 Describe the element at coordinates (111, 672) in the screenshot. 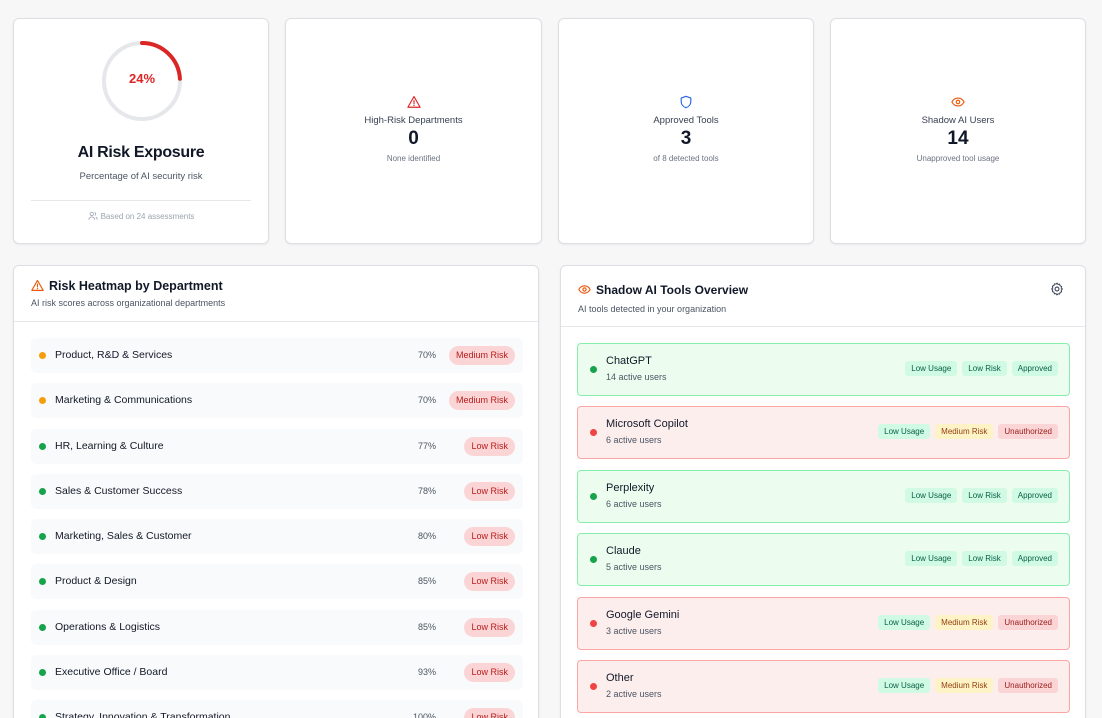

I see `department-name: Executive Office / Board` at that location.